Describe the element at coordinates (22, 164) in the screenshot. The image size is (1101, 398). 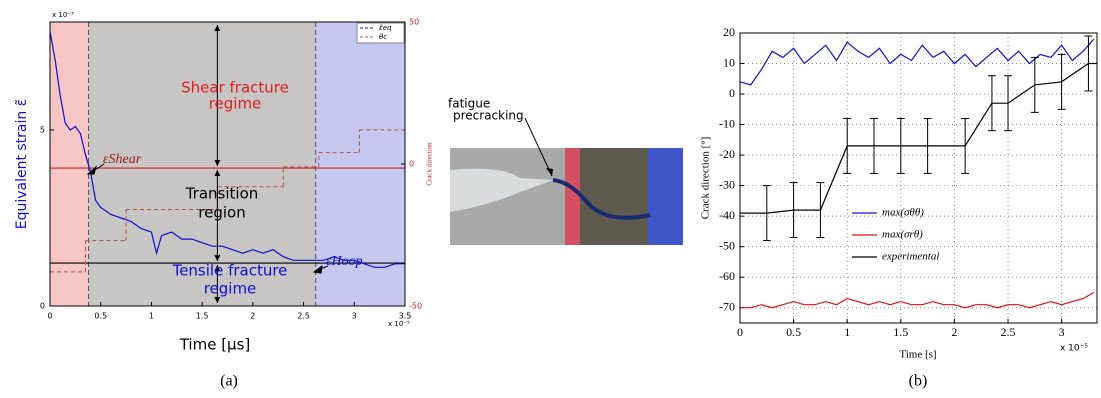
I see `y-axis-label: Equivalent strain ε̃` at that location.